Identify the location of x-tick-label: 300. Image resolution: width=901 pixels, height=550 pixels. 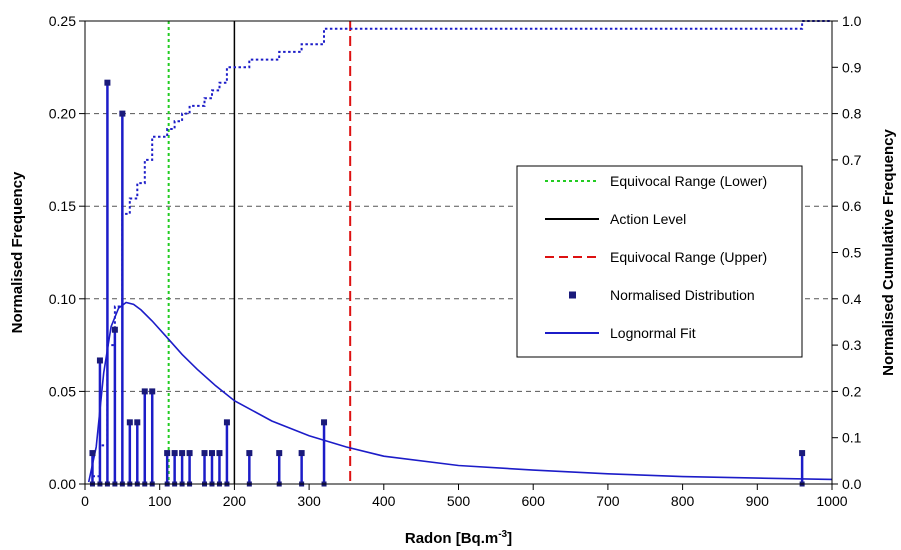
(309, 501).